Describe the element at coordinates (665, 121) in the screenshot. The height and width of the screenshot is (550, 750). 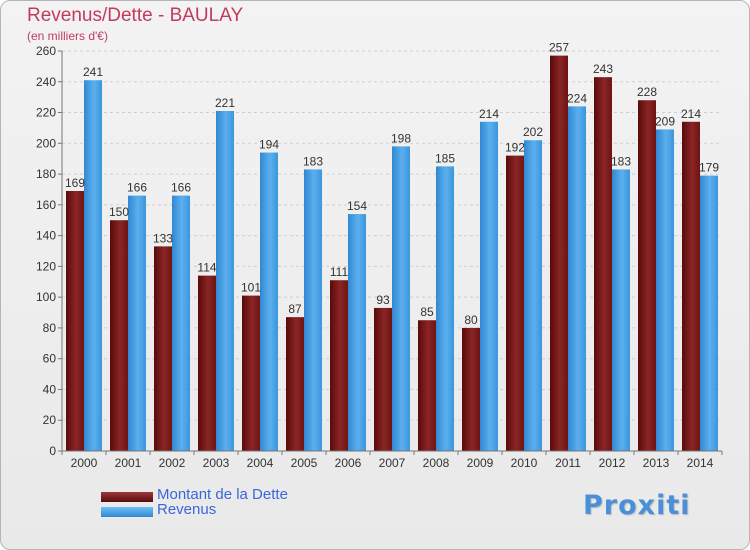
I see `data-label-revenus: 209` at that location.